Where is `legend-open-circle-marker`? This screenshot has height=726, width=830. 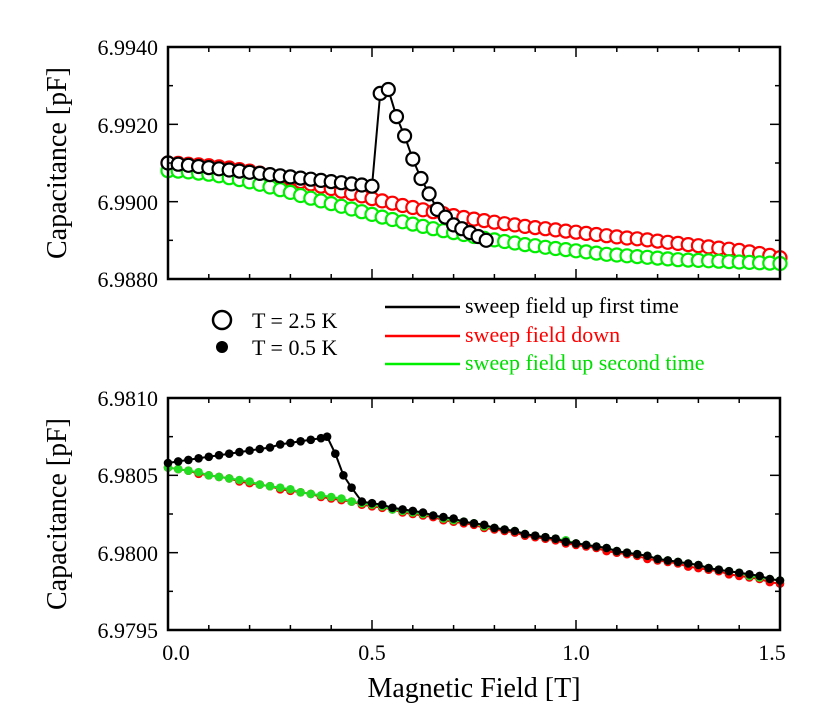
legend-open-circle-marker is located at coordinates (222, 320).